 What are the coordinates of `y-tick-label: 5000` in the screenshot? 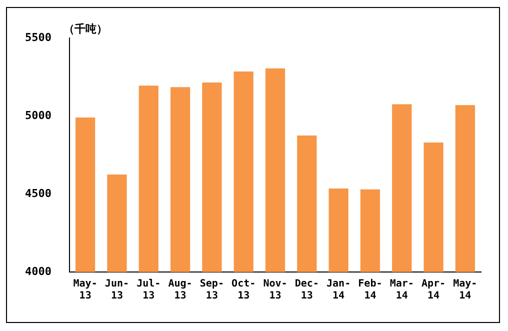 It's located at (38, 115).